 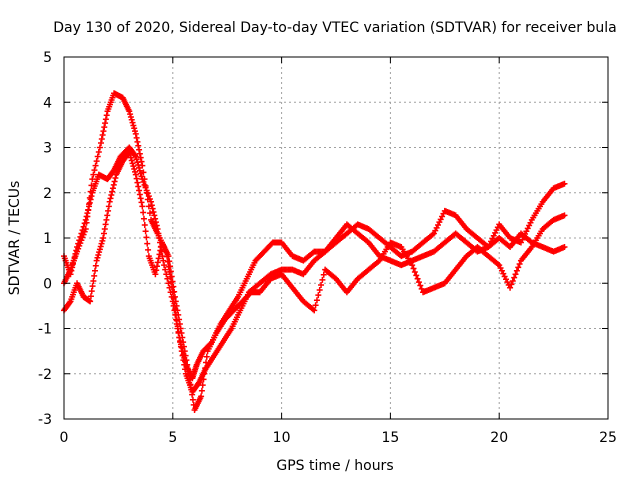 What do you see at coordinates (47, 149) in the screenshot?
I see `y-tick-label: 3` at bounding box center [47, 149].